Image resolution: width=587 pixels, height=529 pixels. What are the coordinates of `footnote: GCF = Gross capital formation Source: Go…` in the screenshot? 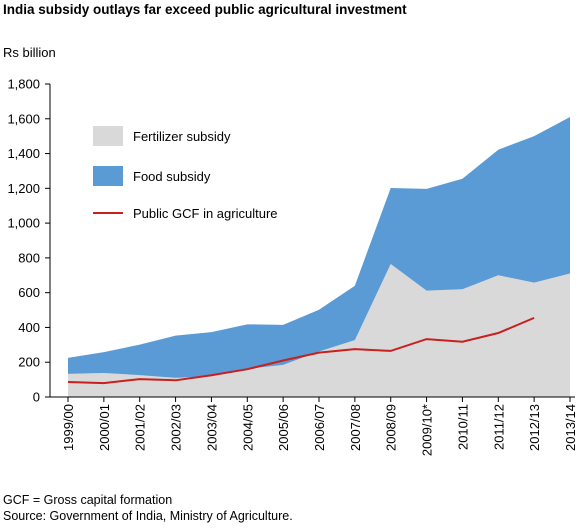 It's located at (148, 508).